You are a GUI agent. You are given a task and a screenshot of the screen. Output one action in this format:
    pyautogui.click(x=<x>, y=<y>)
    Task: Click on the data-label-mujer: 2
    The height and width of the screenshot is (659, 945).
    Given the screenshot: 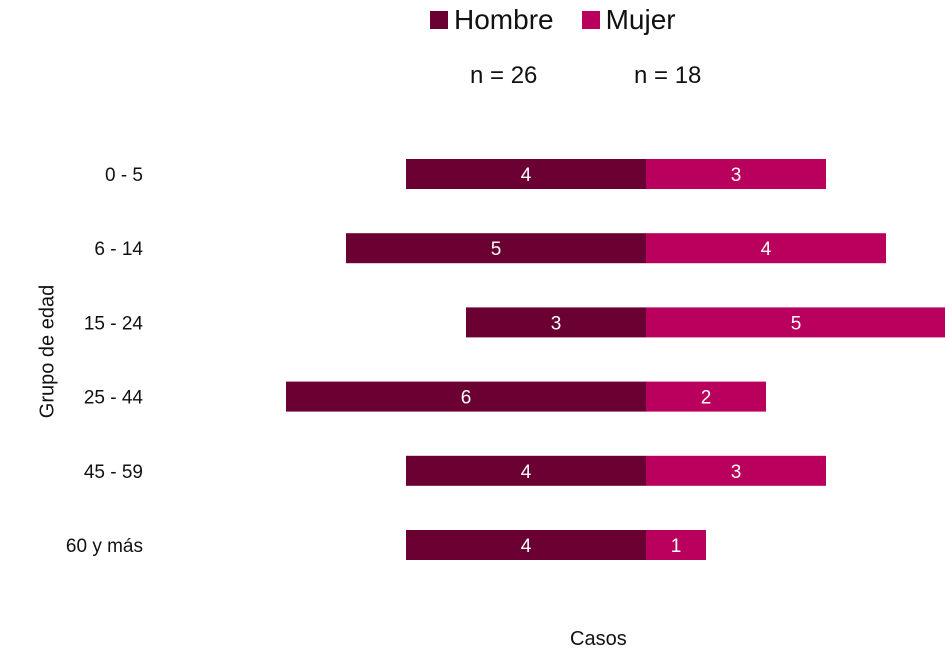 What is the action you would take?
    pyautogui.click(x=706, y=398)
    